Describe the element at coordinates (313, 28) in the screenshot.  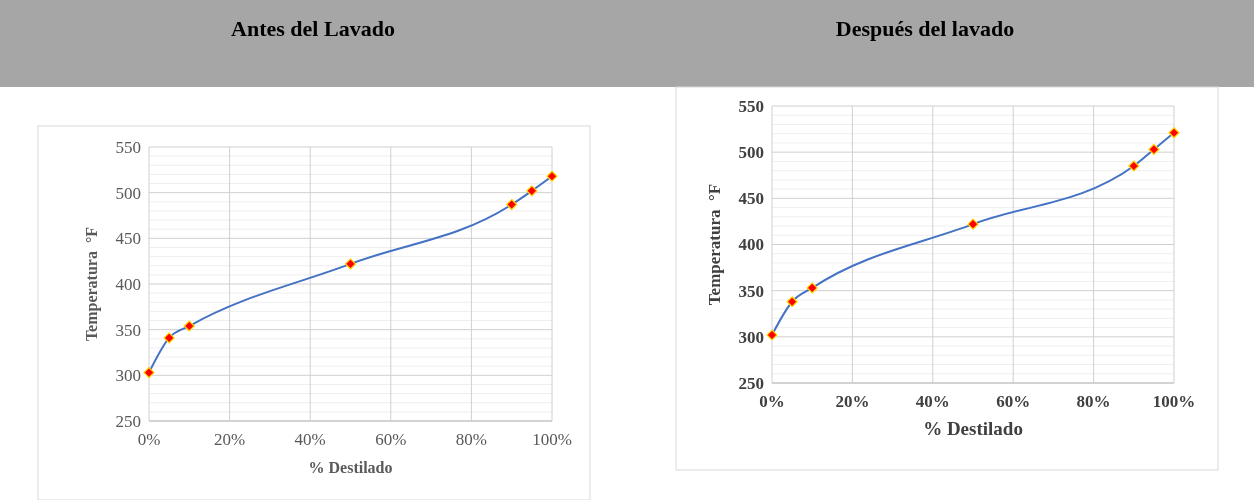
I see `chart-title: Antes del Lavado` at that location.